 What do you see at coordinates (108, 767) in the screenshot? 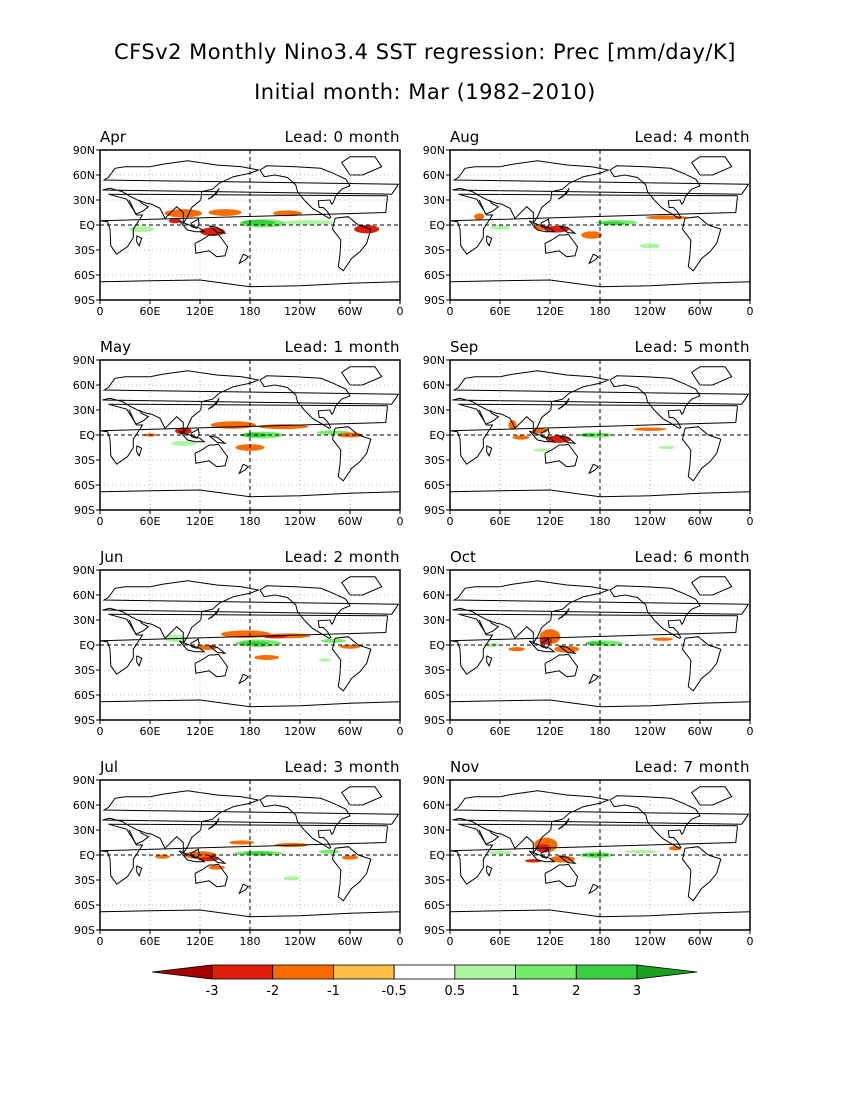
I see `panel-month: Jul` at bounding box center [108, 767].